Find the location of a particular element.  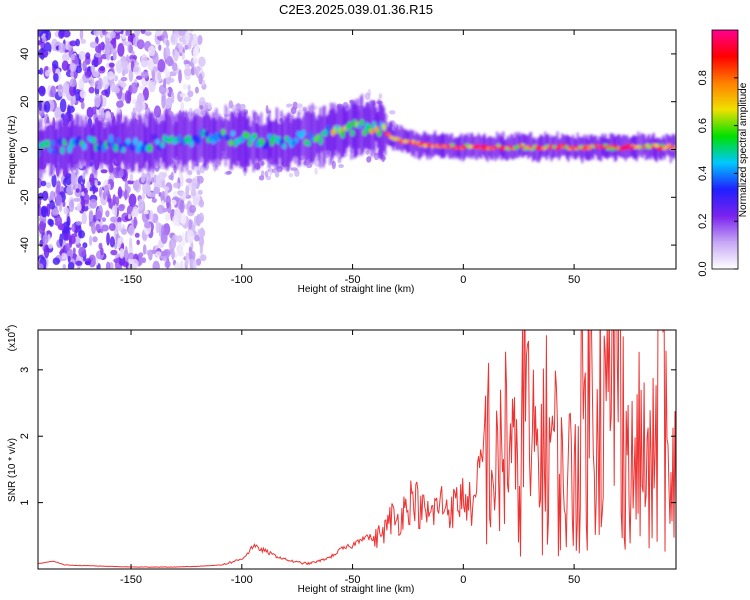

colorbar-tick-label: 0.6 is located at coordinates (703, 125).